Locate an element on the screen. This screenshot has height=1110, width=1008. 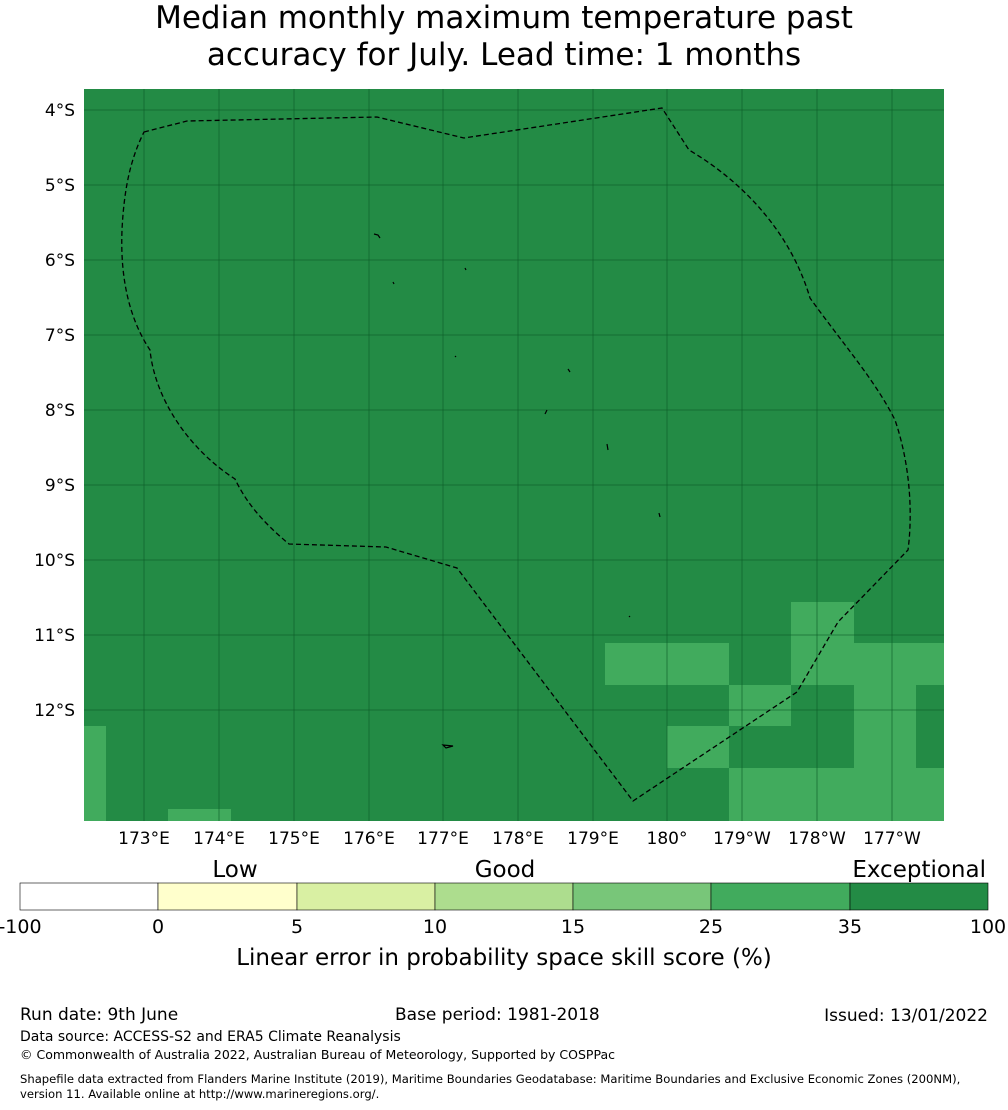
lon-label: 173°E is located at coordinates (144, 839).